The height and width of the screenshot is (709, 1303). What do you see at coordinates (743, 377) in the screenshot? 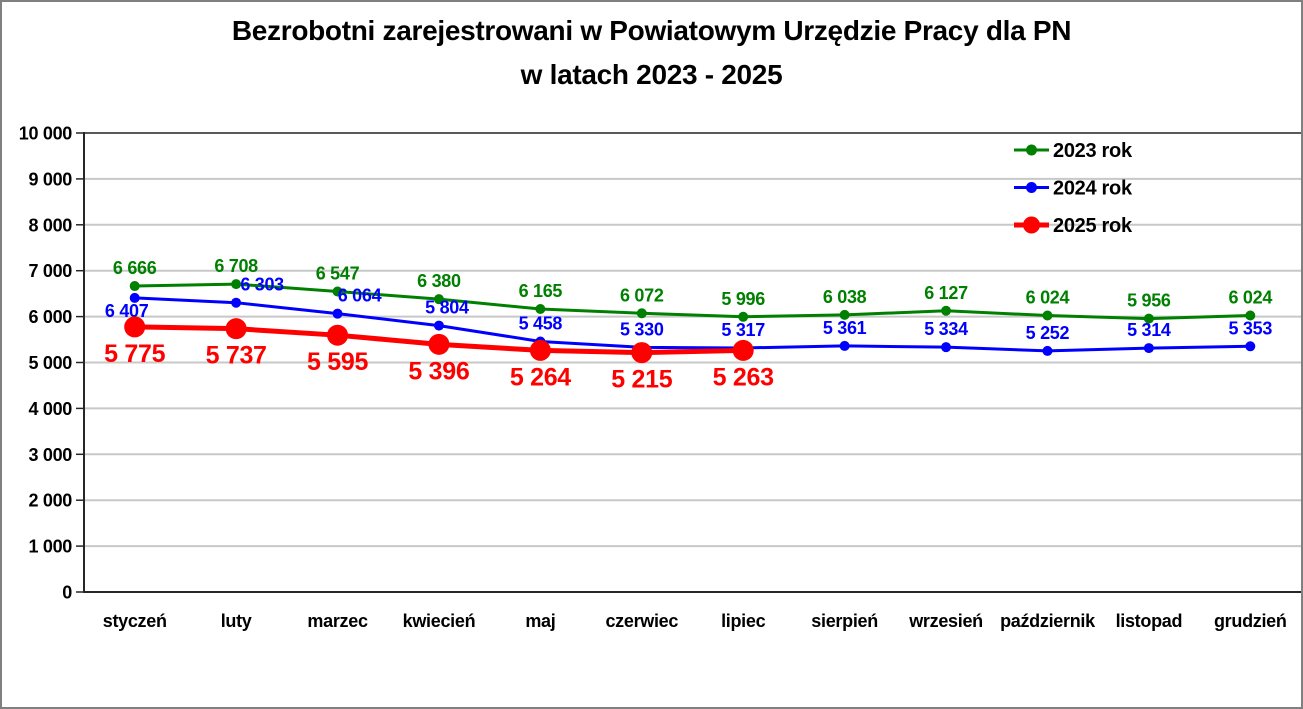
I see `data-label: 5 263` at bounding box center [743, 377].